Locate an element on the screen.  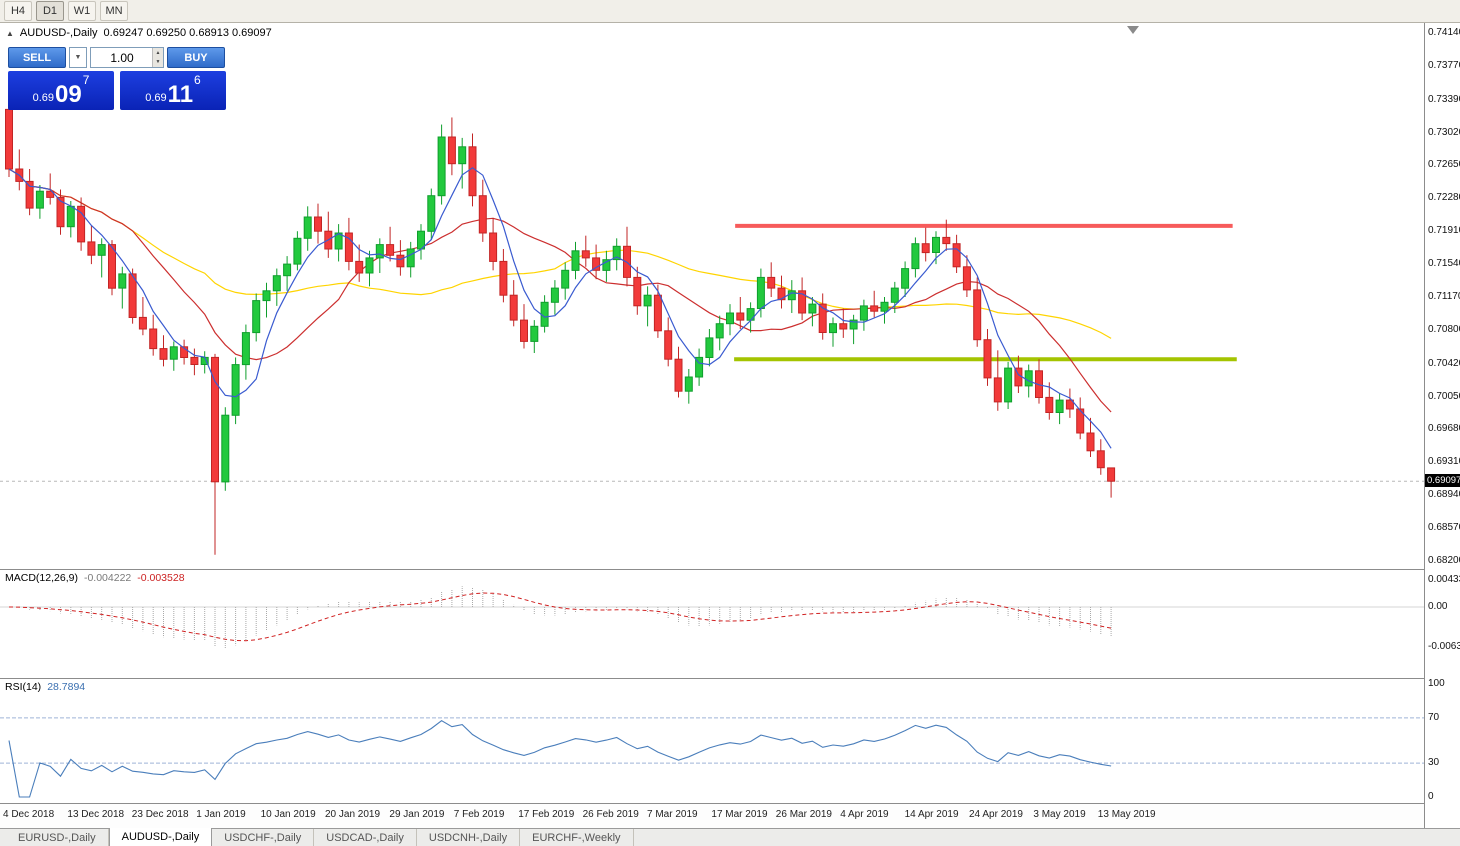
date-axis-label: 4 Dec 2018 is located at coordinates (29, 814).